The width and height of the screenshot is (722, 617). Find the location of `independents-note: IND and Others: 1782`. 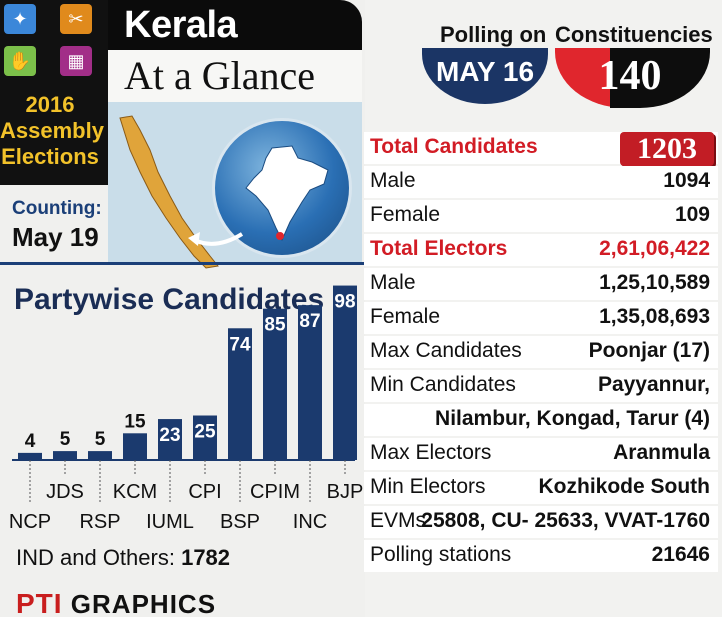

independents-note: IND and Others: 1782 is located at coordinates (123, 558).